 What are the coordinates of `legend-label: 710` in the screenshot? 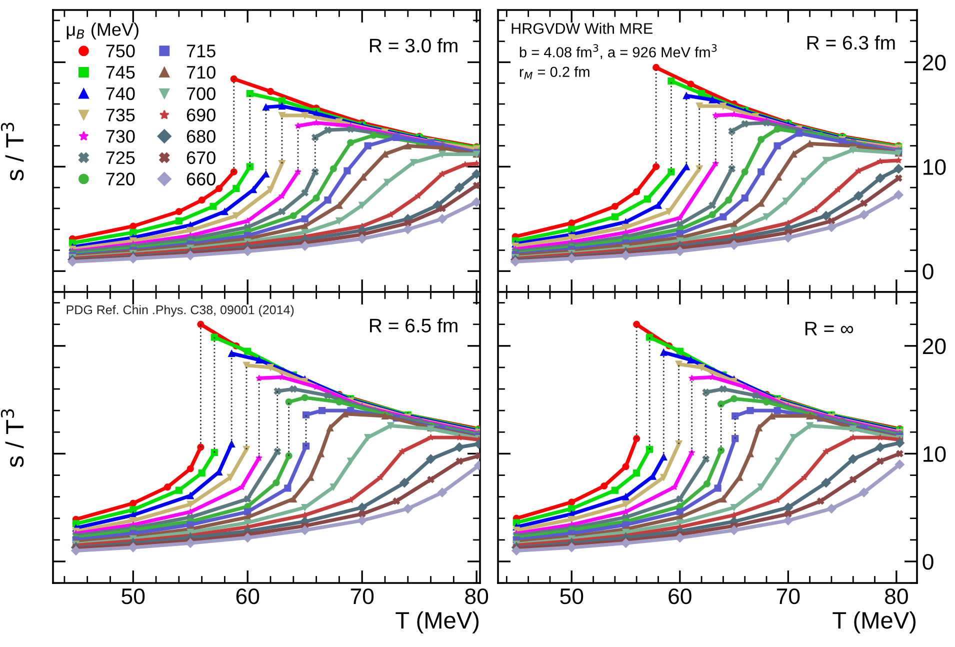 It's located at (201, 72).